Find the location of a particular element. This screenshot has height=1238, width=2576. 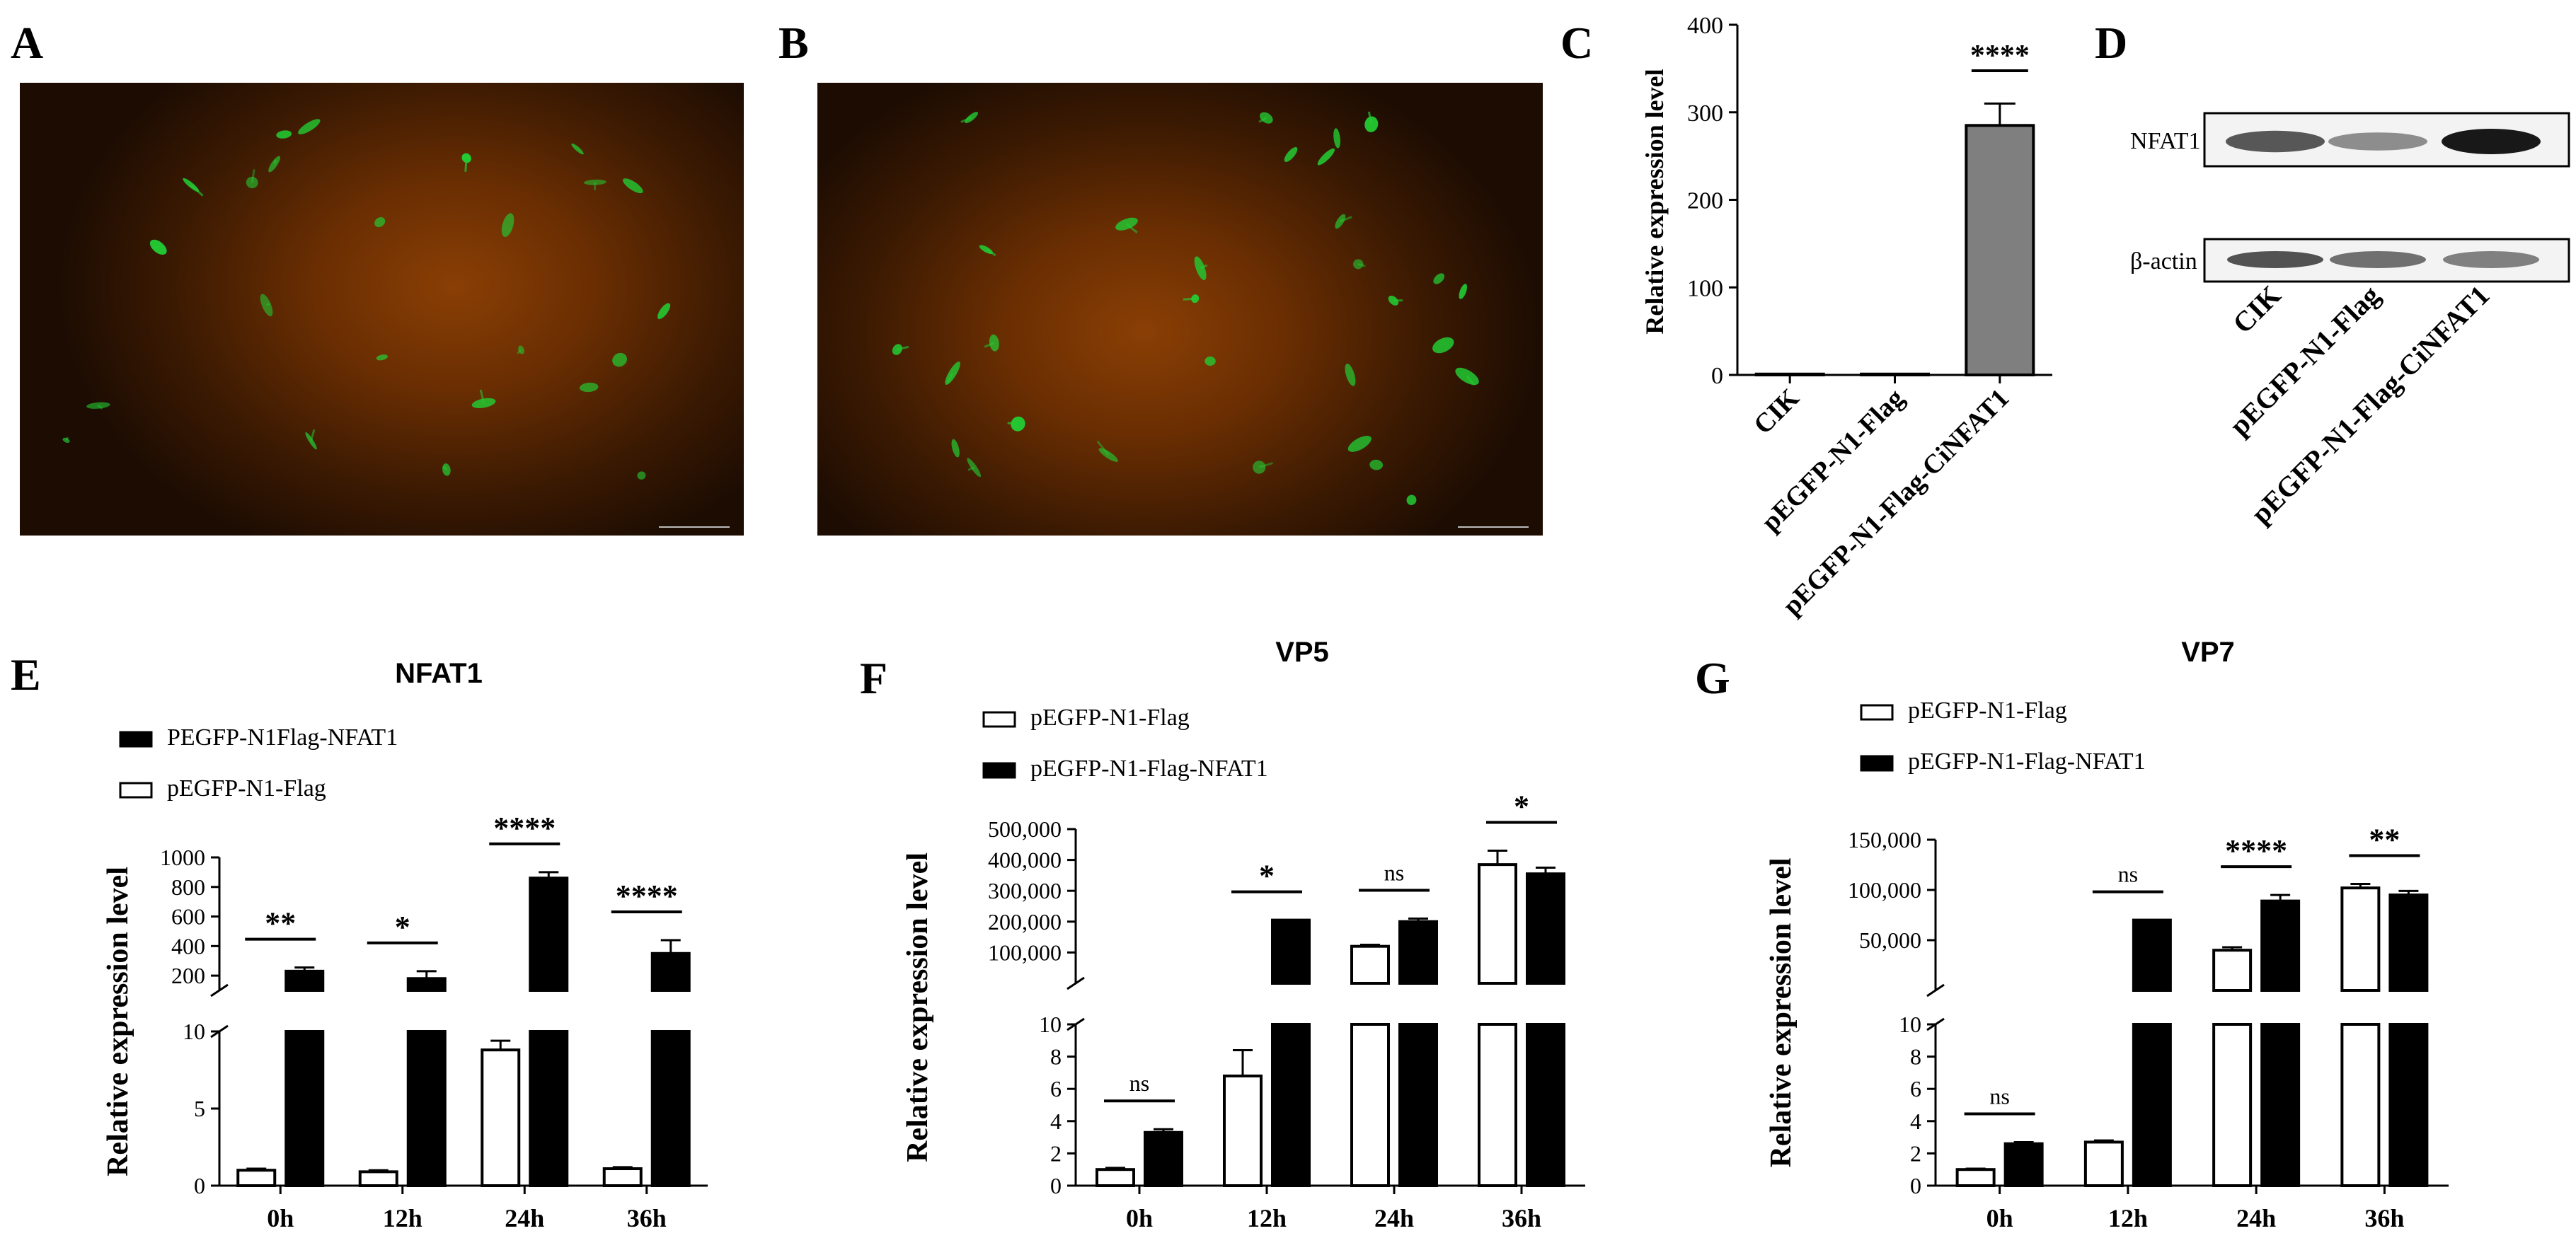

blot-band-nfat1 is located at coordinates (2491, 141).